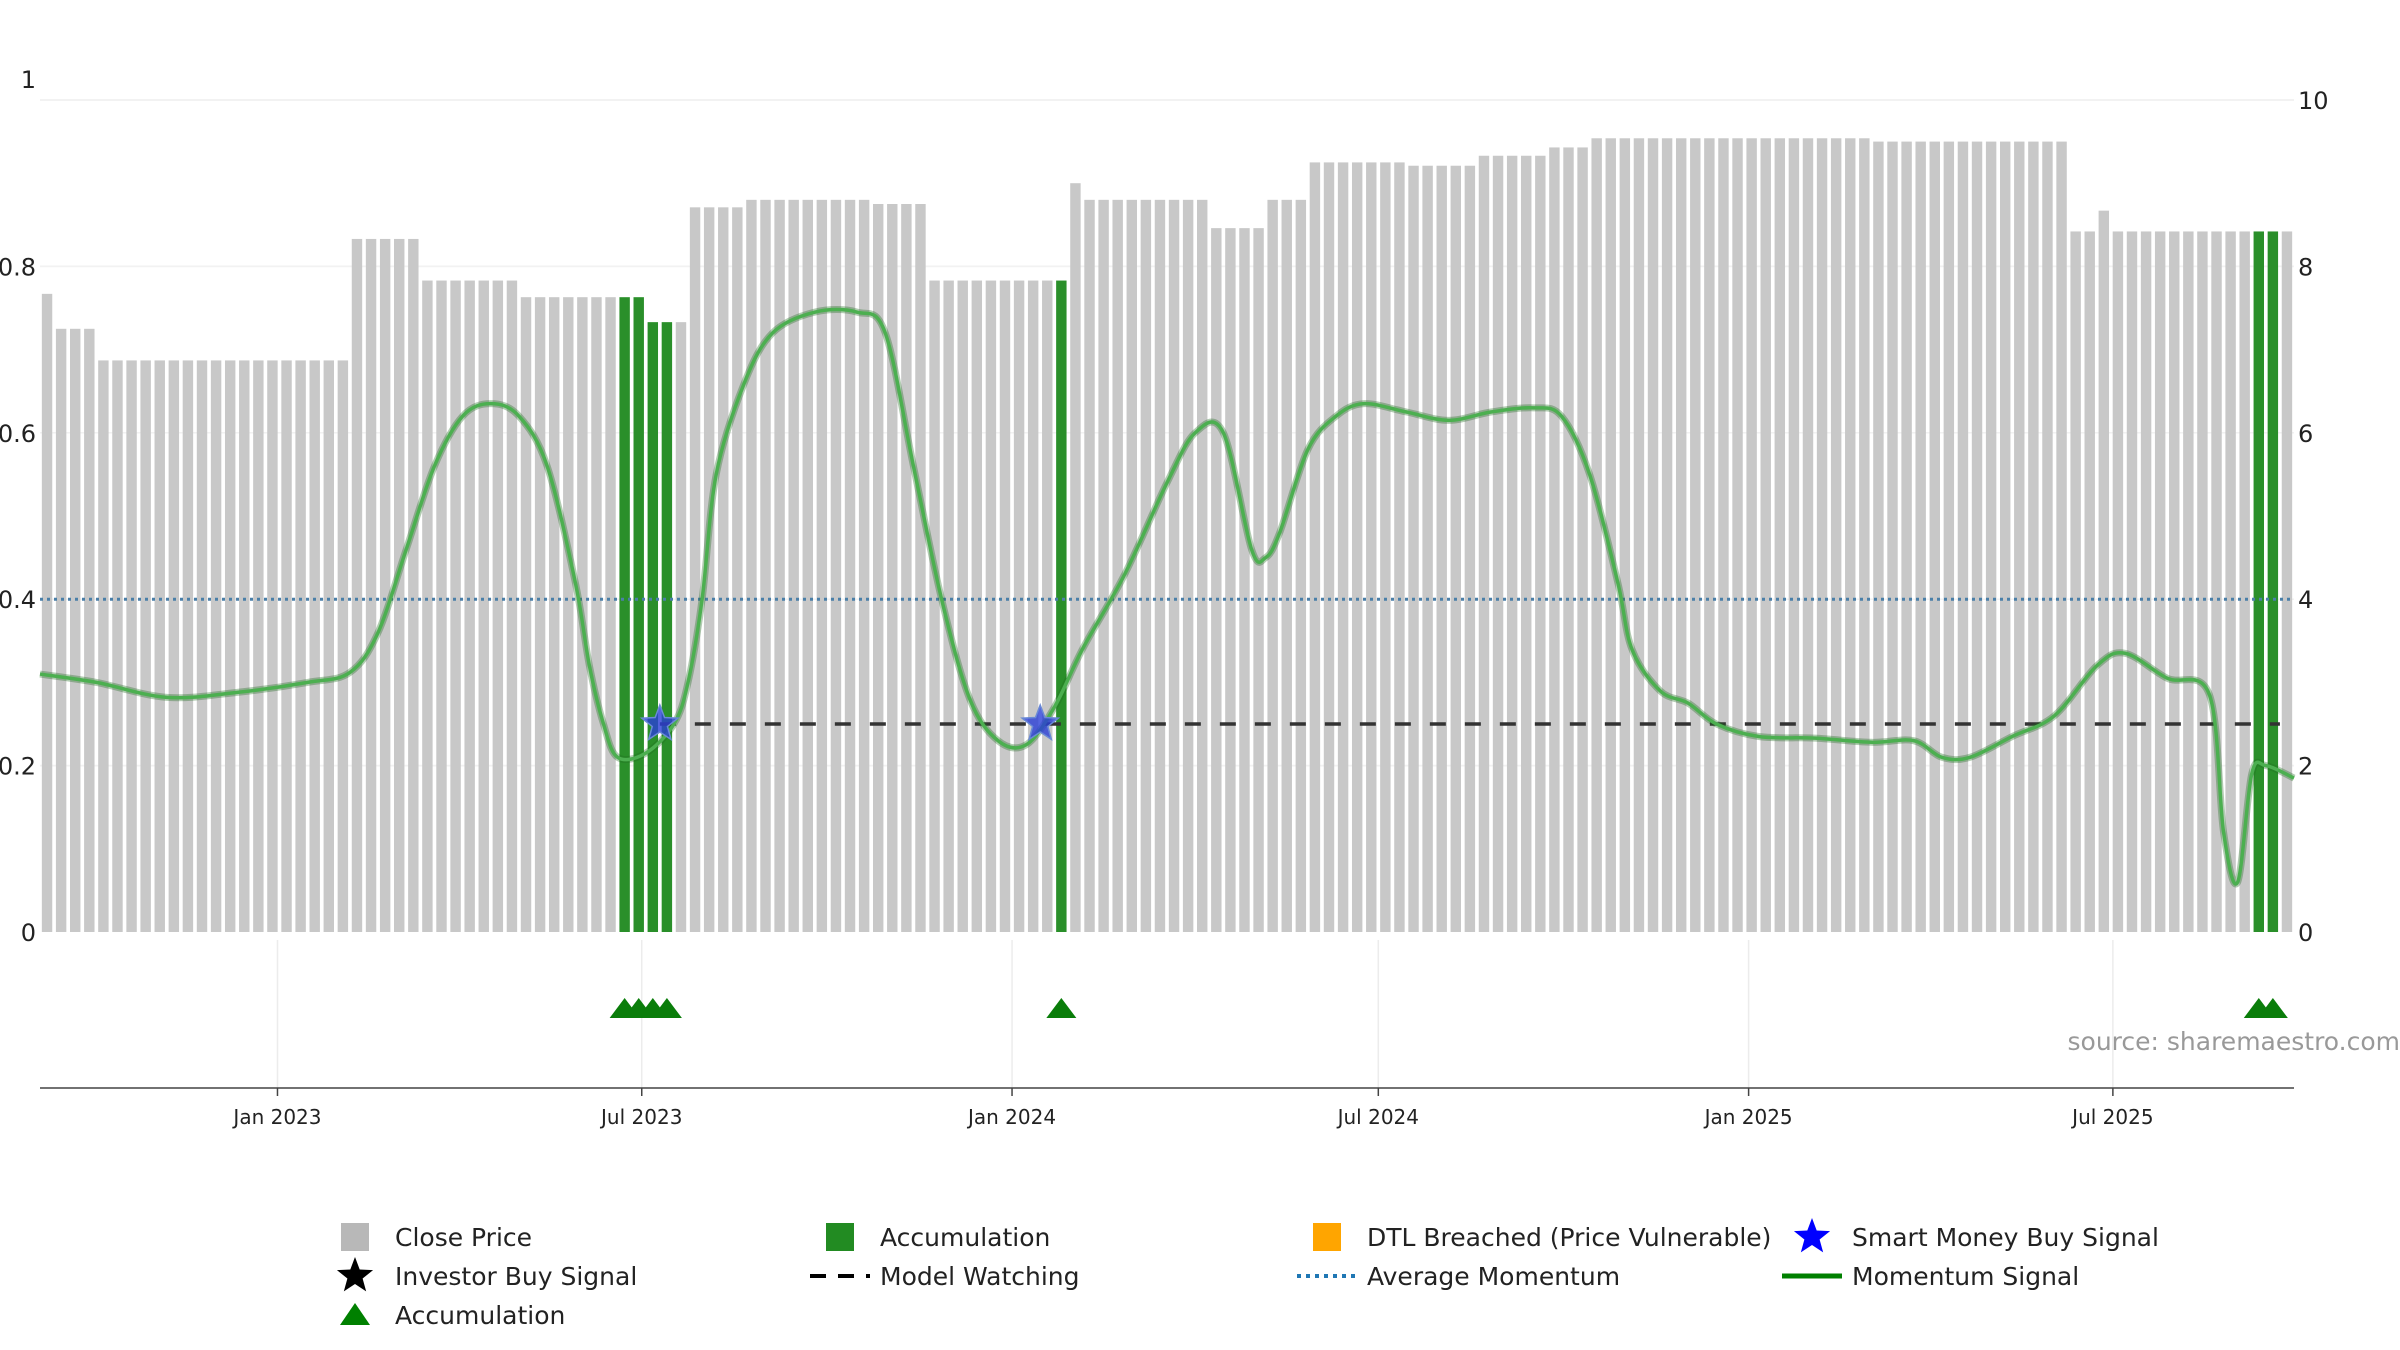  I want to click on accumulation_bar-swatch, so click(840, 1237).